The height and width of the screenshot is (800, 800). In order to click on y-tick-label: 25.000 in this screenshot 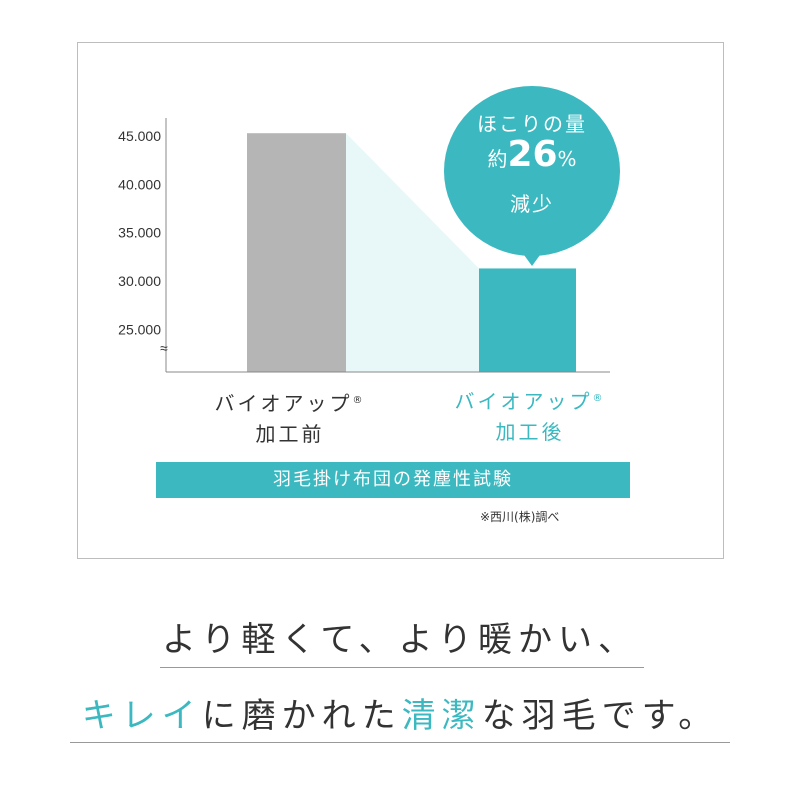, I will do `click(139, 329)`.